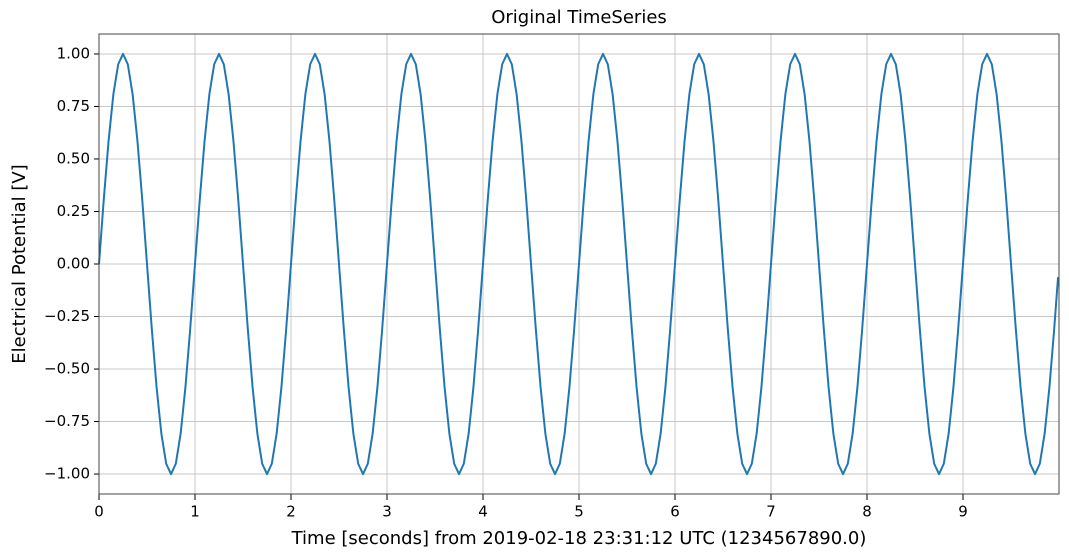  What do you see at coordinates (771, 512) in the screenshot?
I see `x-tick-label: 7` at bounding box center [771, 512].